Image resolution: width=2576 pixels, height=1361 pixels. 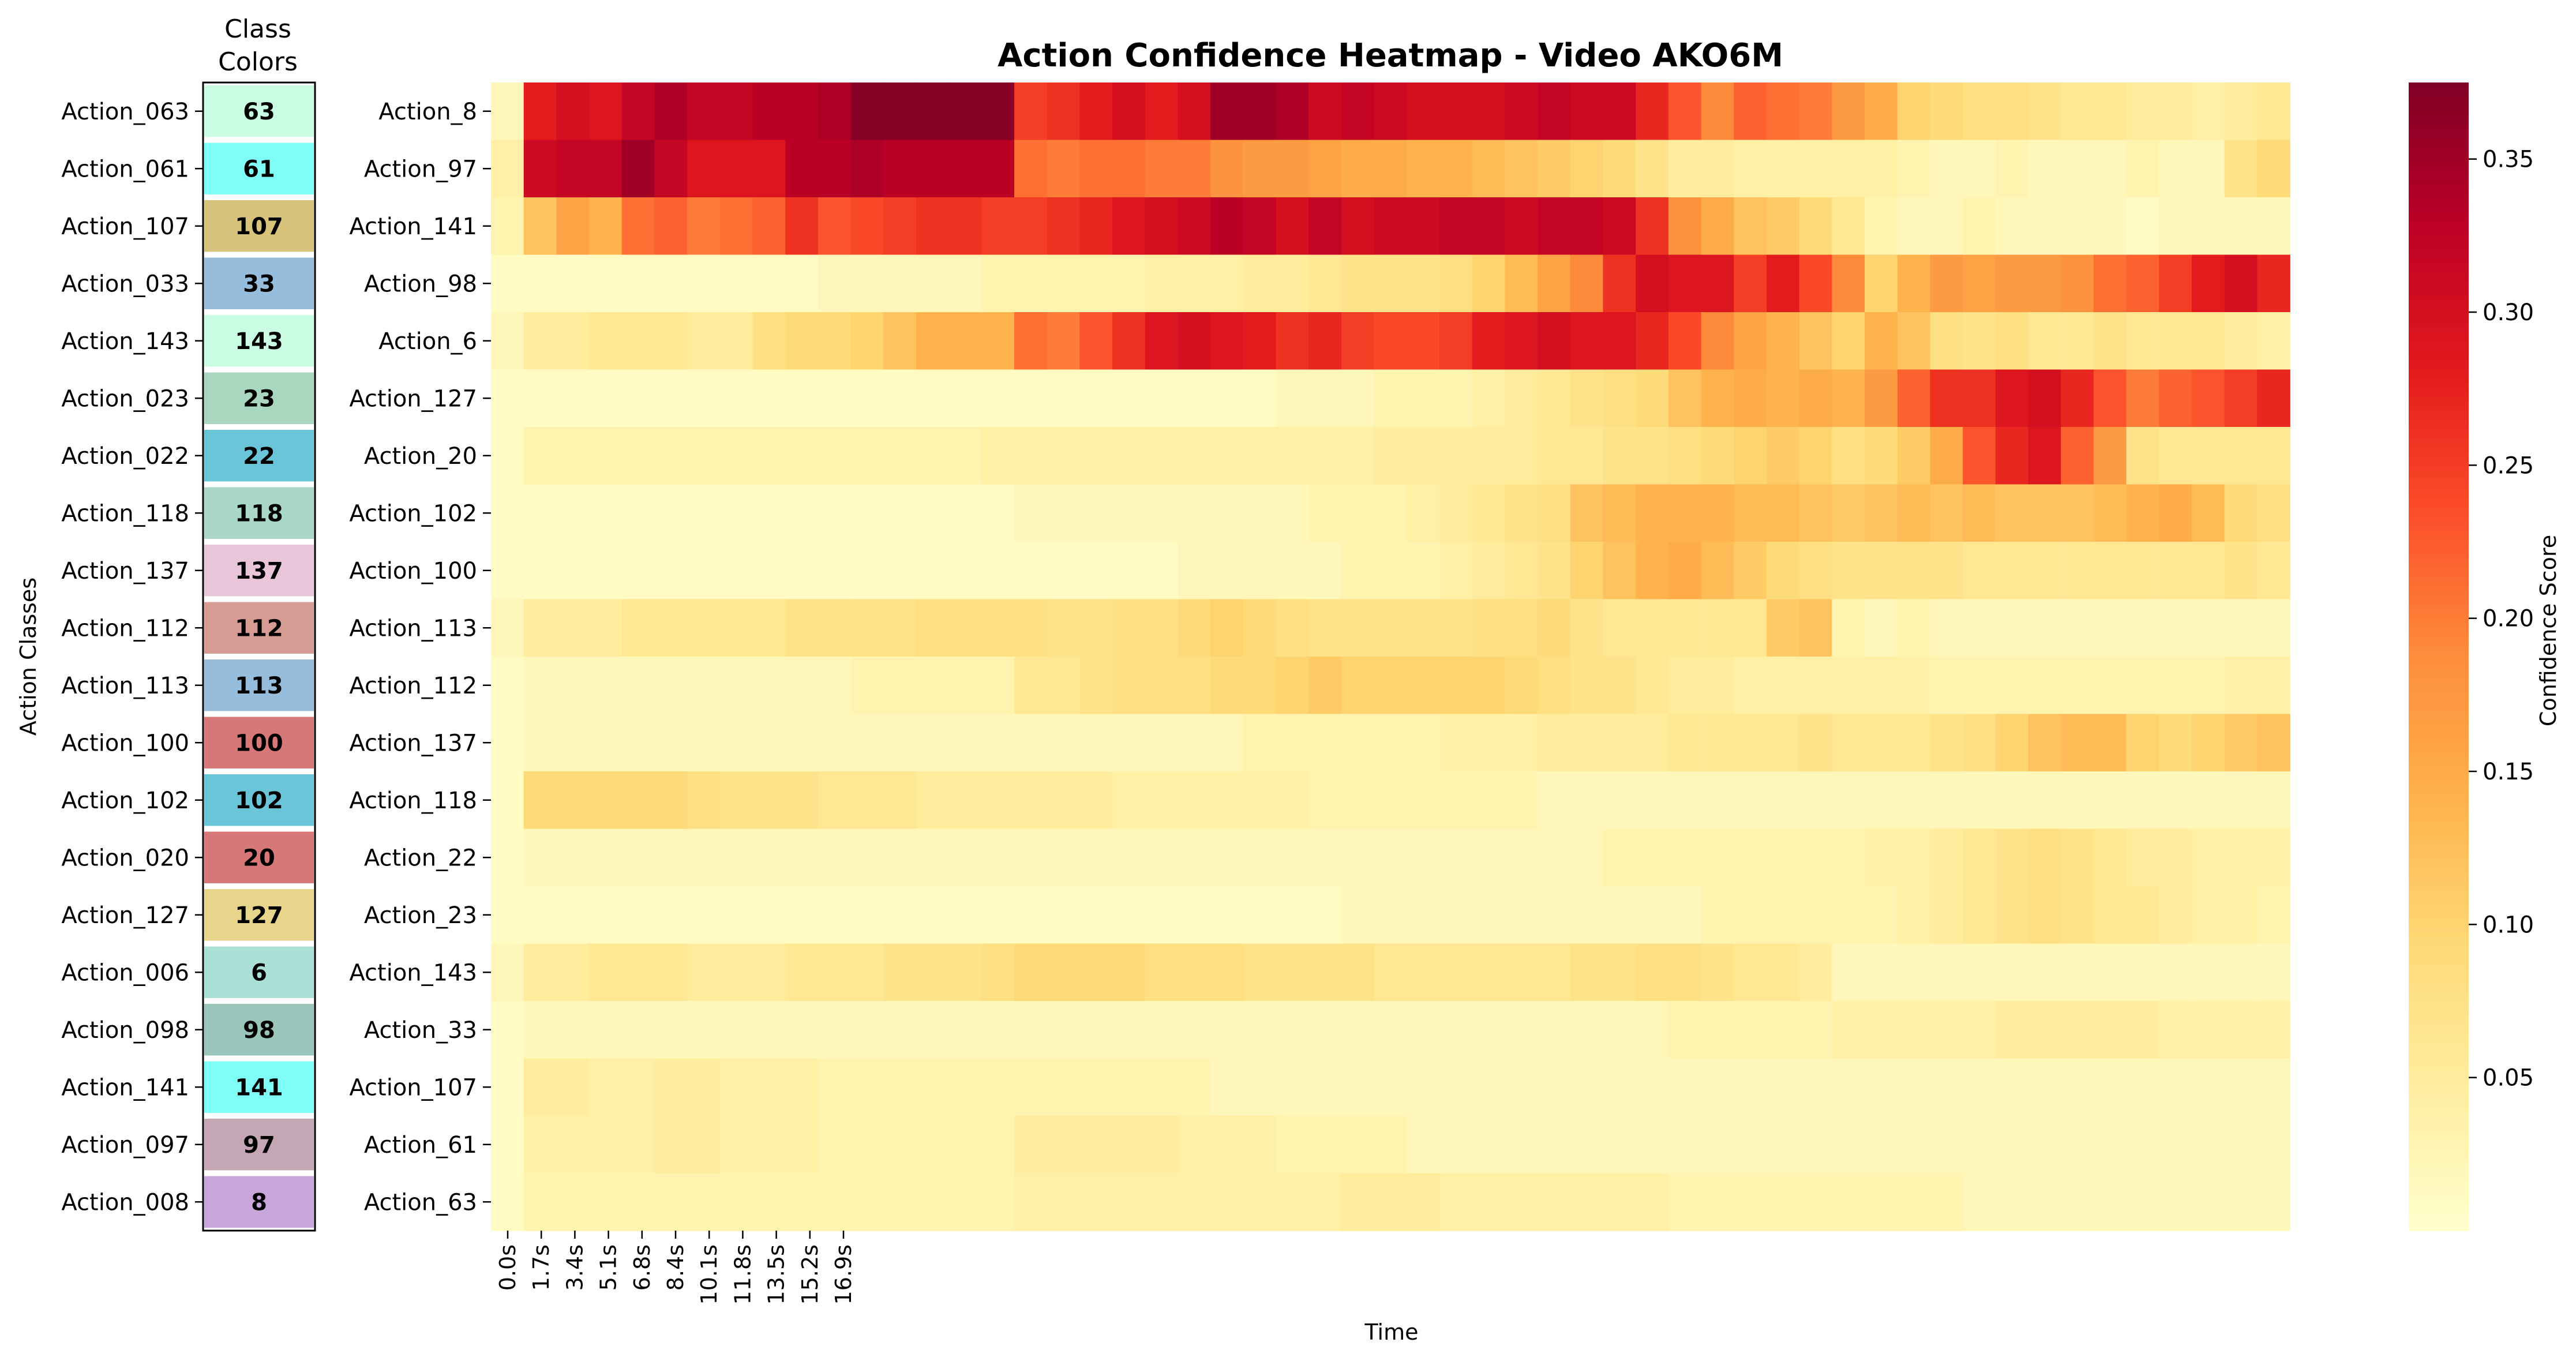 What do you see at coordinates (125, 1202) in the screenshot?
I see `class-row-label: Action_008` at bounding box center [125, 1202].